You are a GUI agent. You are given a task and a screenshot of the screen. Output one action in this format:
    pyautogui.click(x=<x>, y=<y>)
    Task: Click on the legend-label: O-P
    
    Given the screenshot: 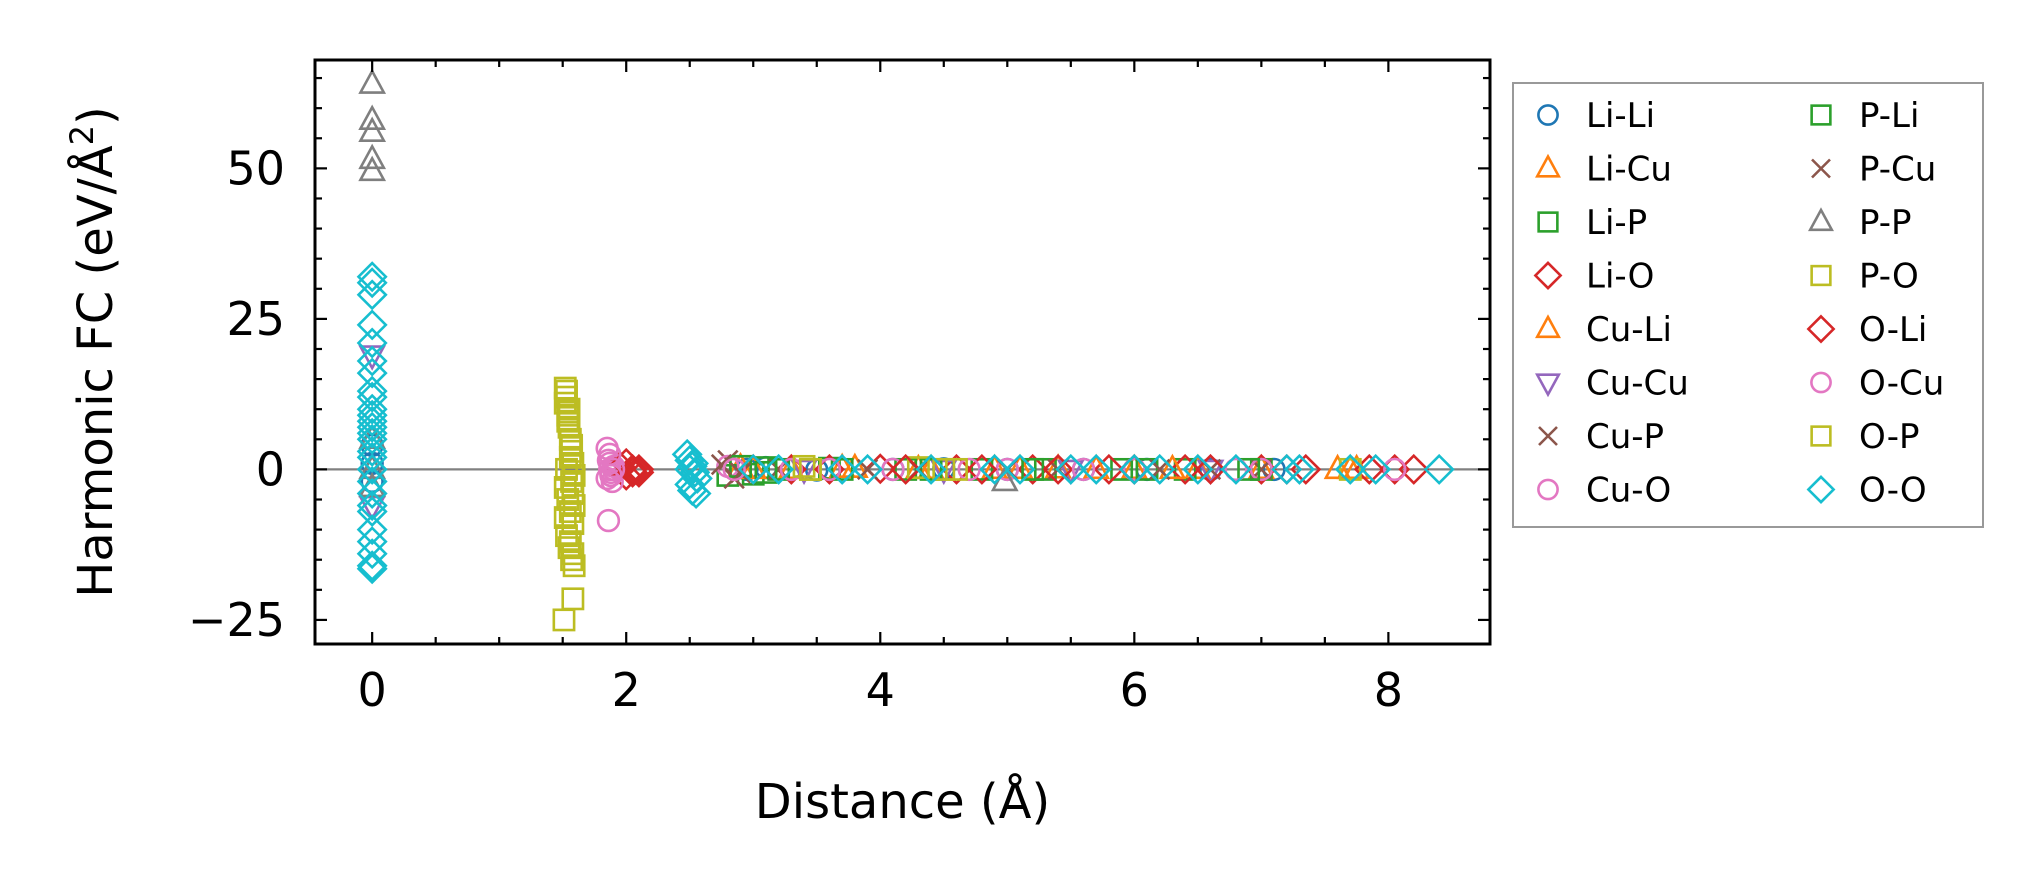 What is the action you would take?
    pyautogui.click(x=1889, y=437)
    